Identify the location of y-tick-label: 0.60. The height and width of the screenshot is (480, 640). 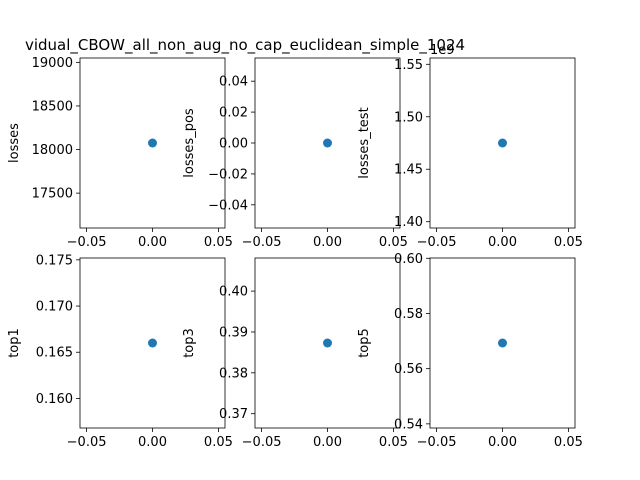
(408, 259).